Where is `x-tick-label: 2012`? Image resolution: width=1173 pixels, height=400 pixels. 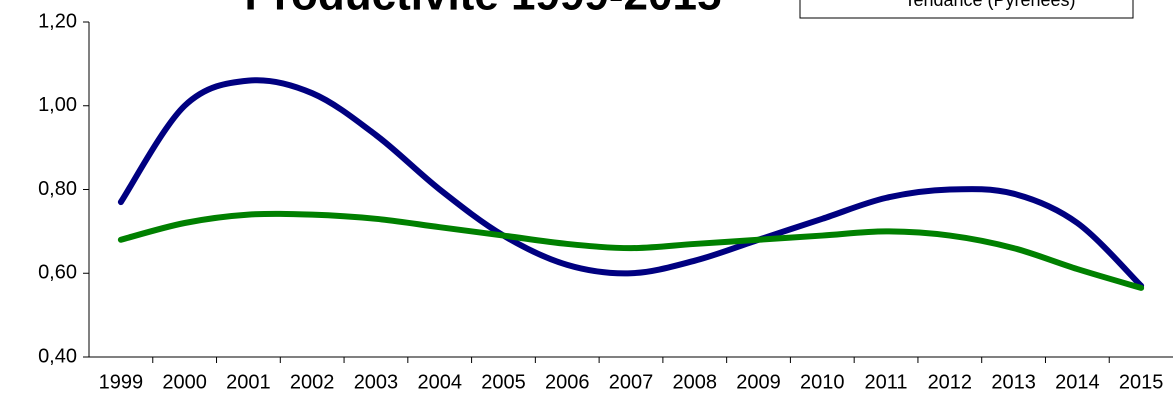
x-tick-label: 2012 is located at coordinates (950, 382).